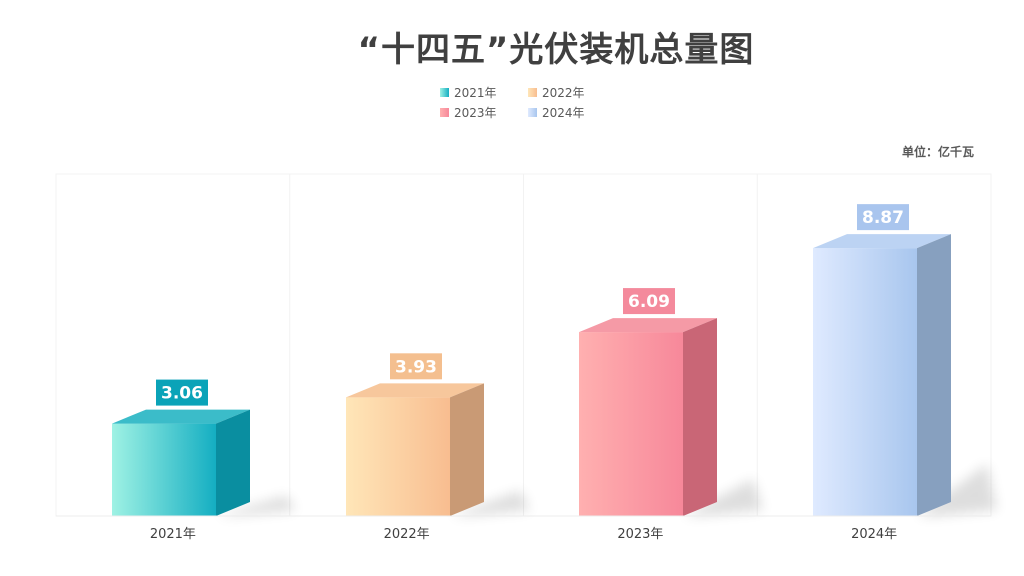  What do you see at coordinates (444, 112) in the screenshot?
I see `legend-swatch-2023` at bounding box center [444, 112].